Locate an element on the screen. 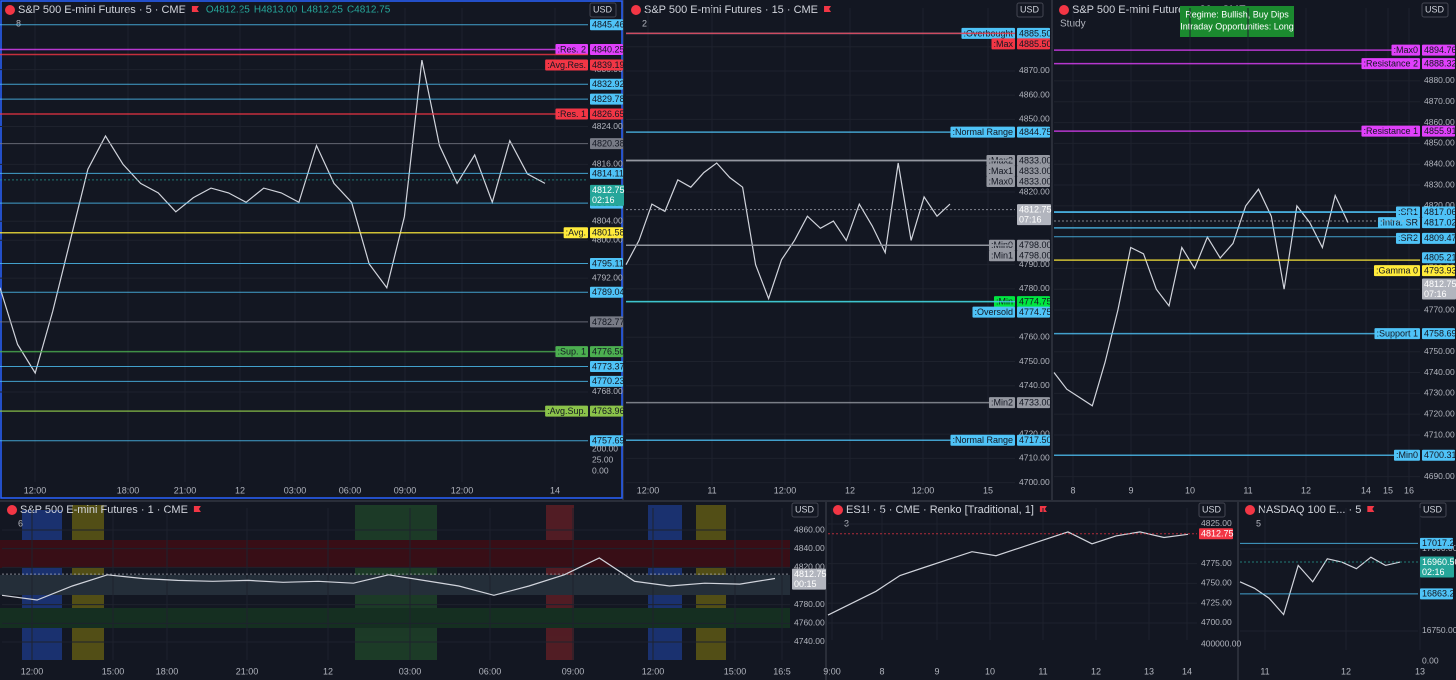 The height and width of the screenshot is (680, 1456). x-tick-label: 09:00 is located at coordinates (573, 671).